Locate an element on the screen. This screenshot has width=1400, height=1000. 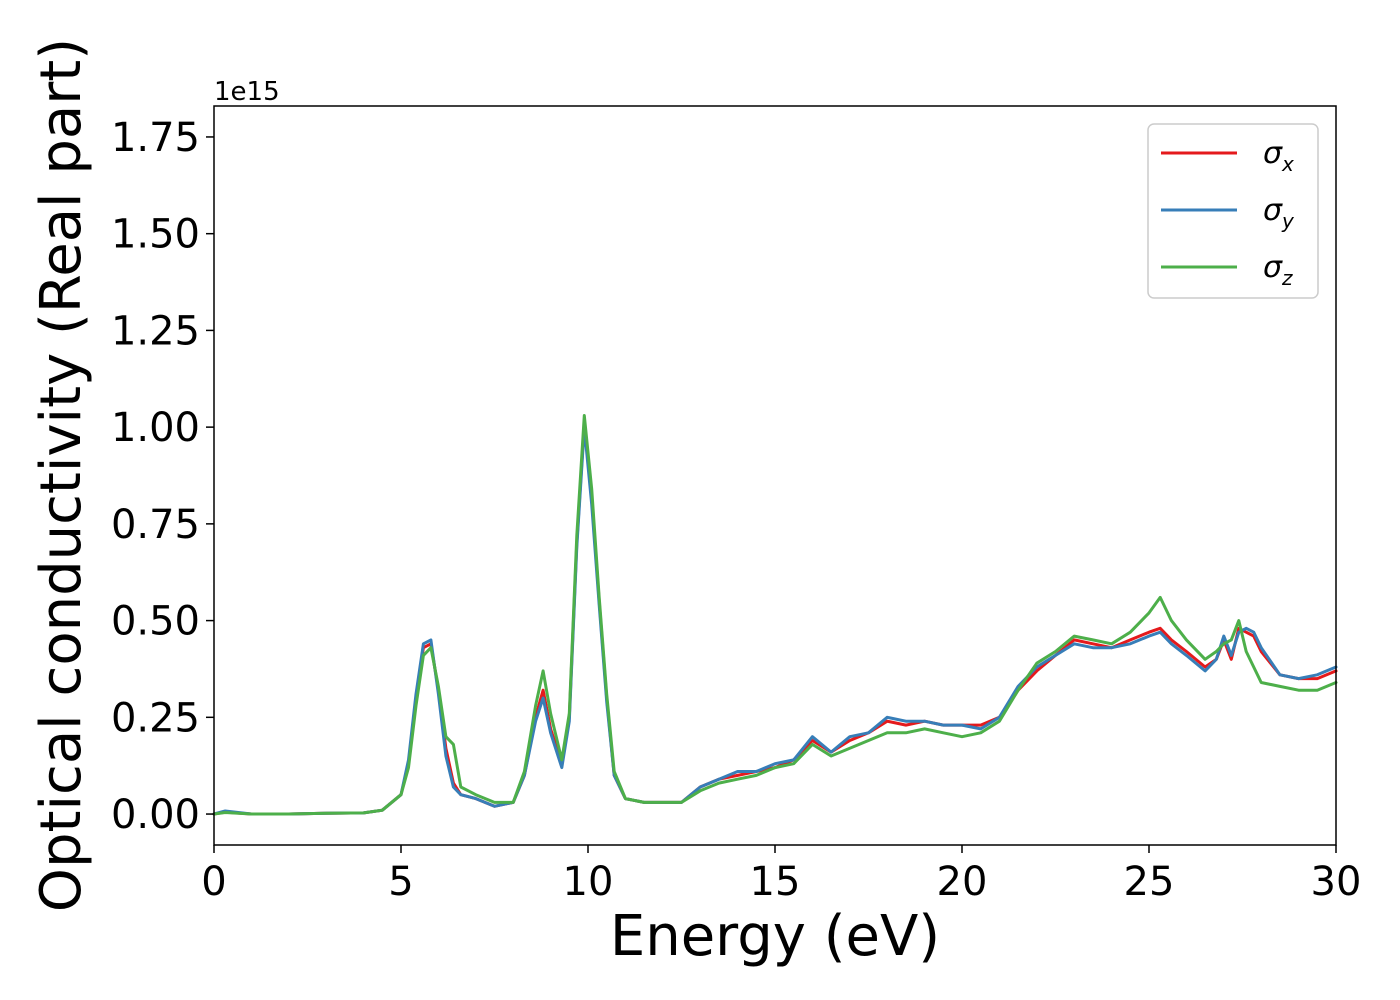
x-axis-ticks: 0 5 10 15 20 25 30 is located at coordinates (781, 875).